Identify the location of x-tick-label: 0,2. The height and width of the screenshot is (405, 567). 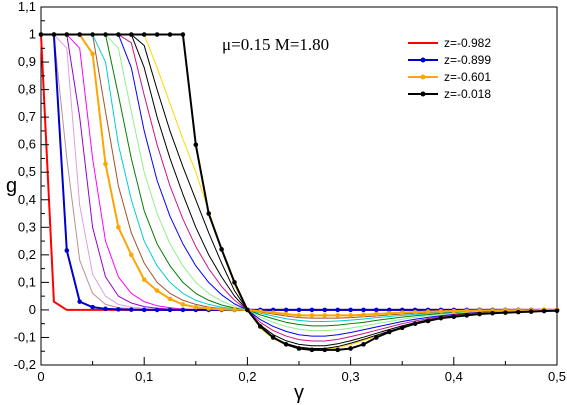
(247, 376).